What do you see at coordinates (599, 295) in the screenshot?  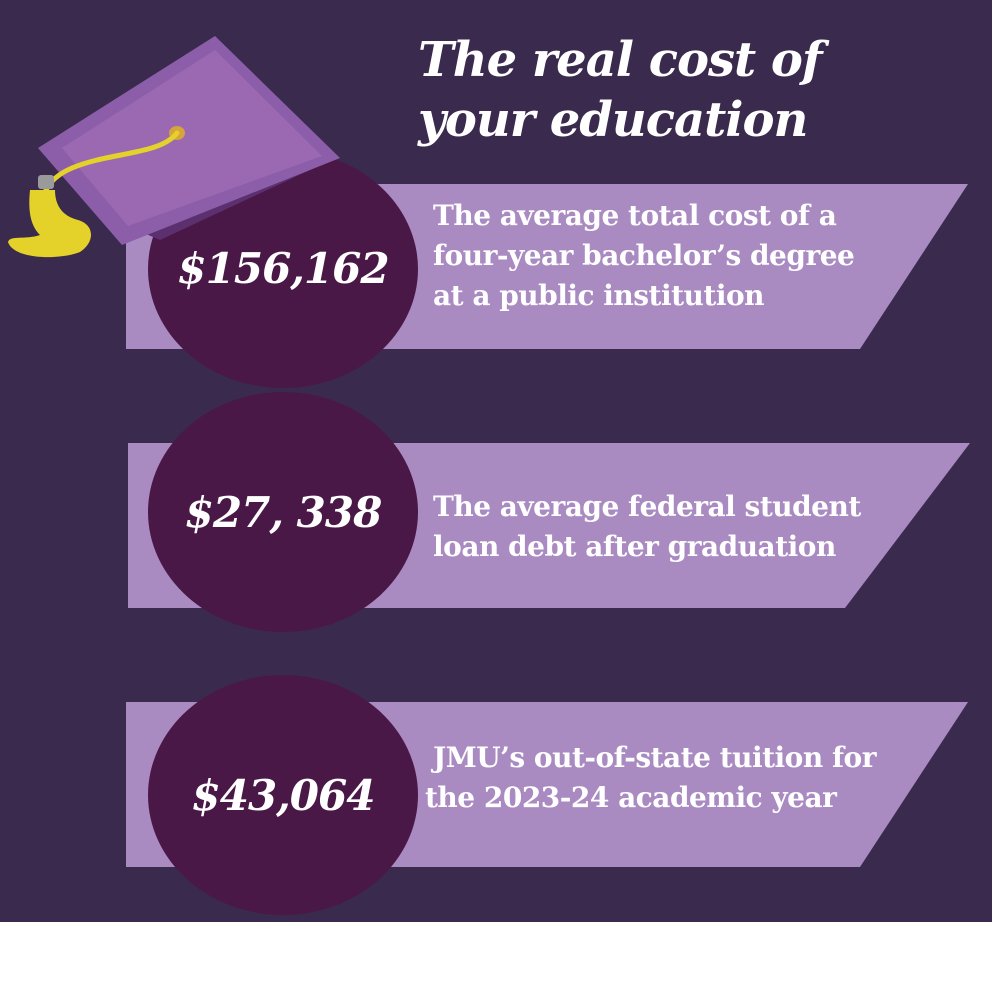 I see `stat-description-line-3: at a public institution` at bounding box center [599, 295].